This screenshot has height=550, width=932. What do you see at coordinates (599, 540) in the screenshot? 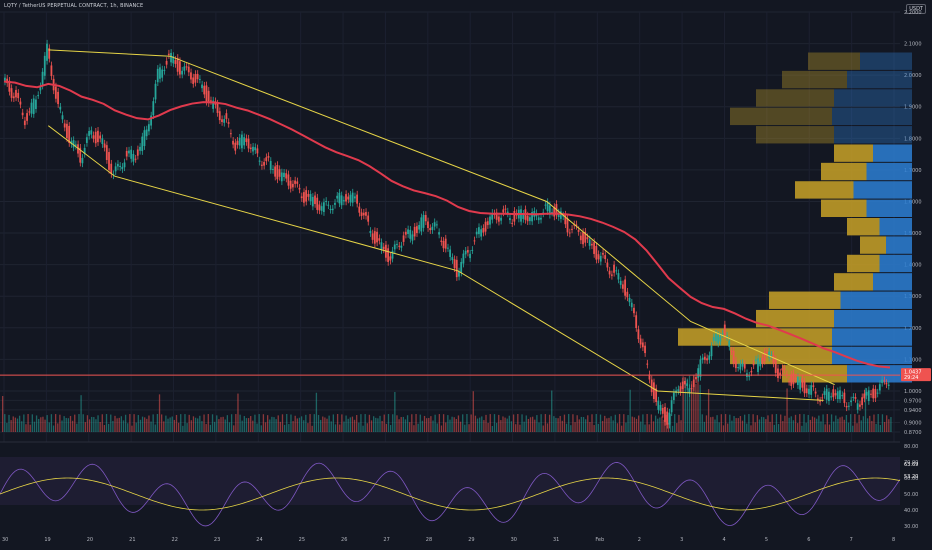
I see `x-tick-label: Feb` at bounding box center [599, 540].